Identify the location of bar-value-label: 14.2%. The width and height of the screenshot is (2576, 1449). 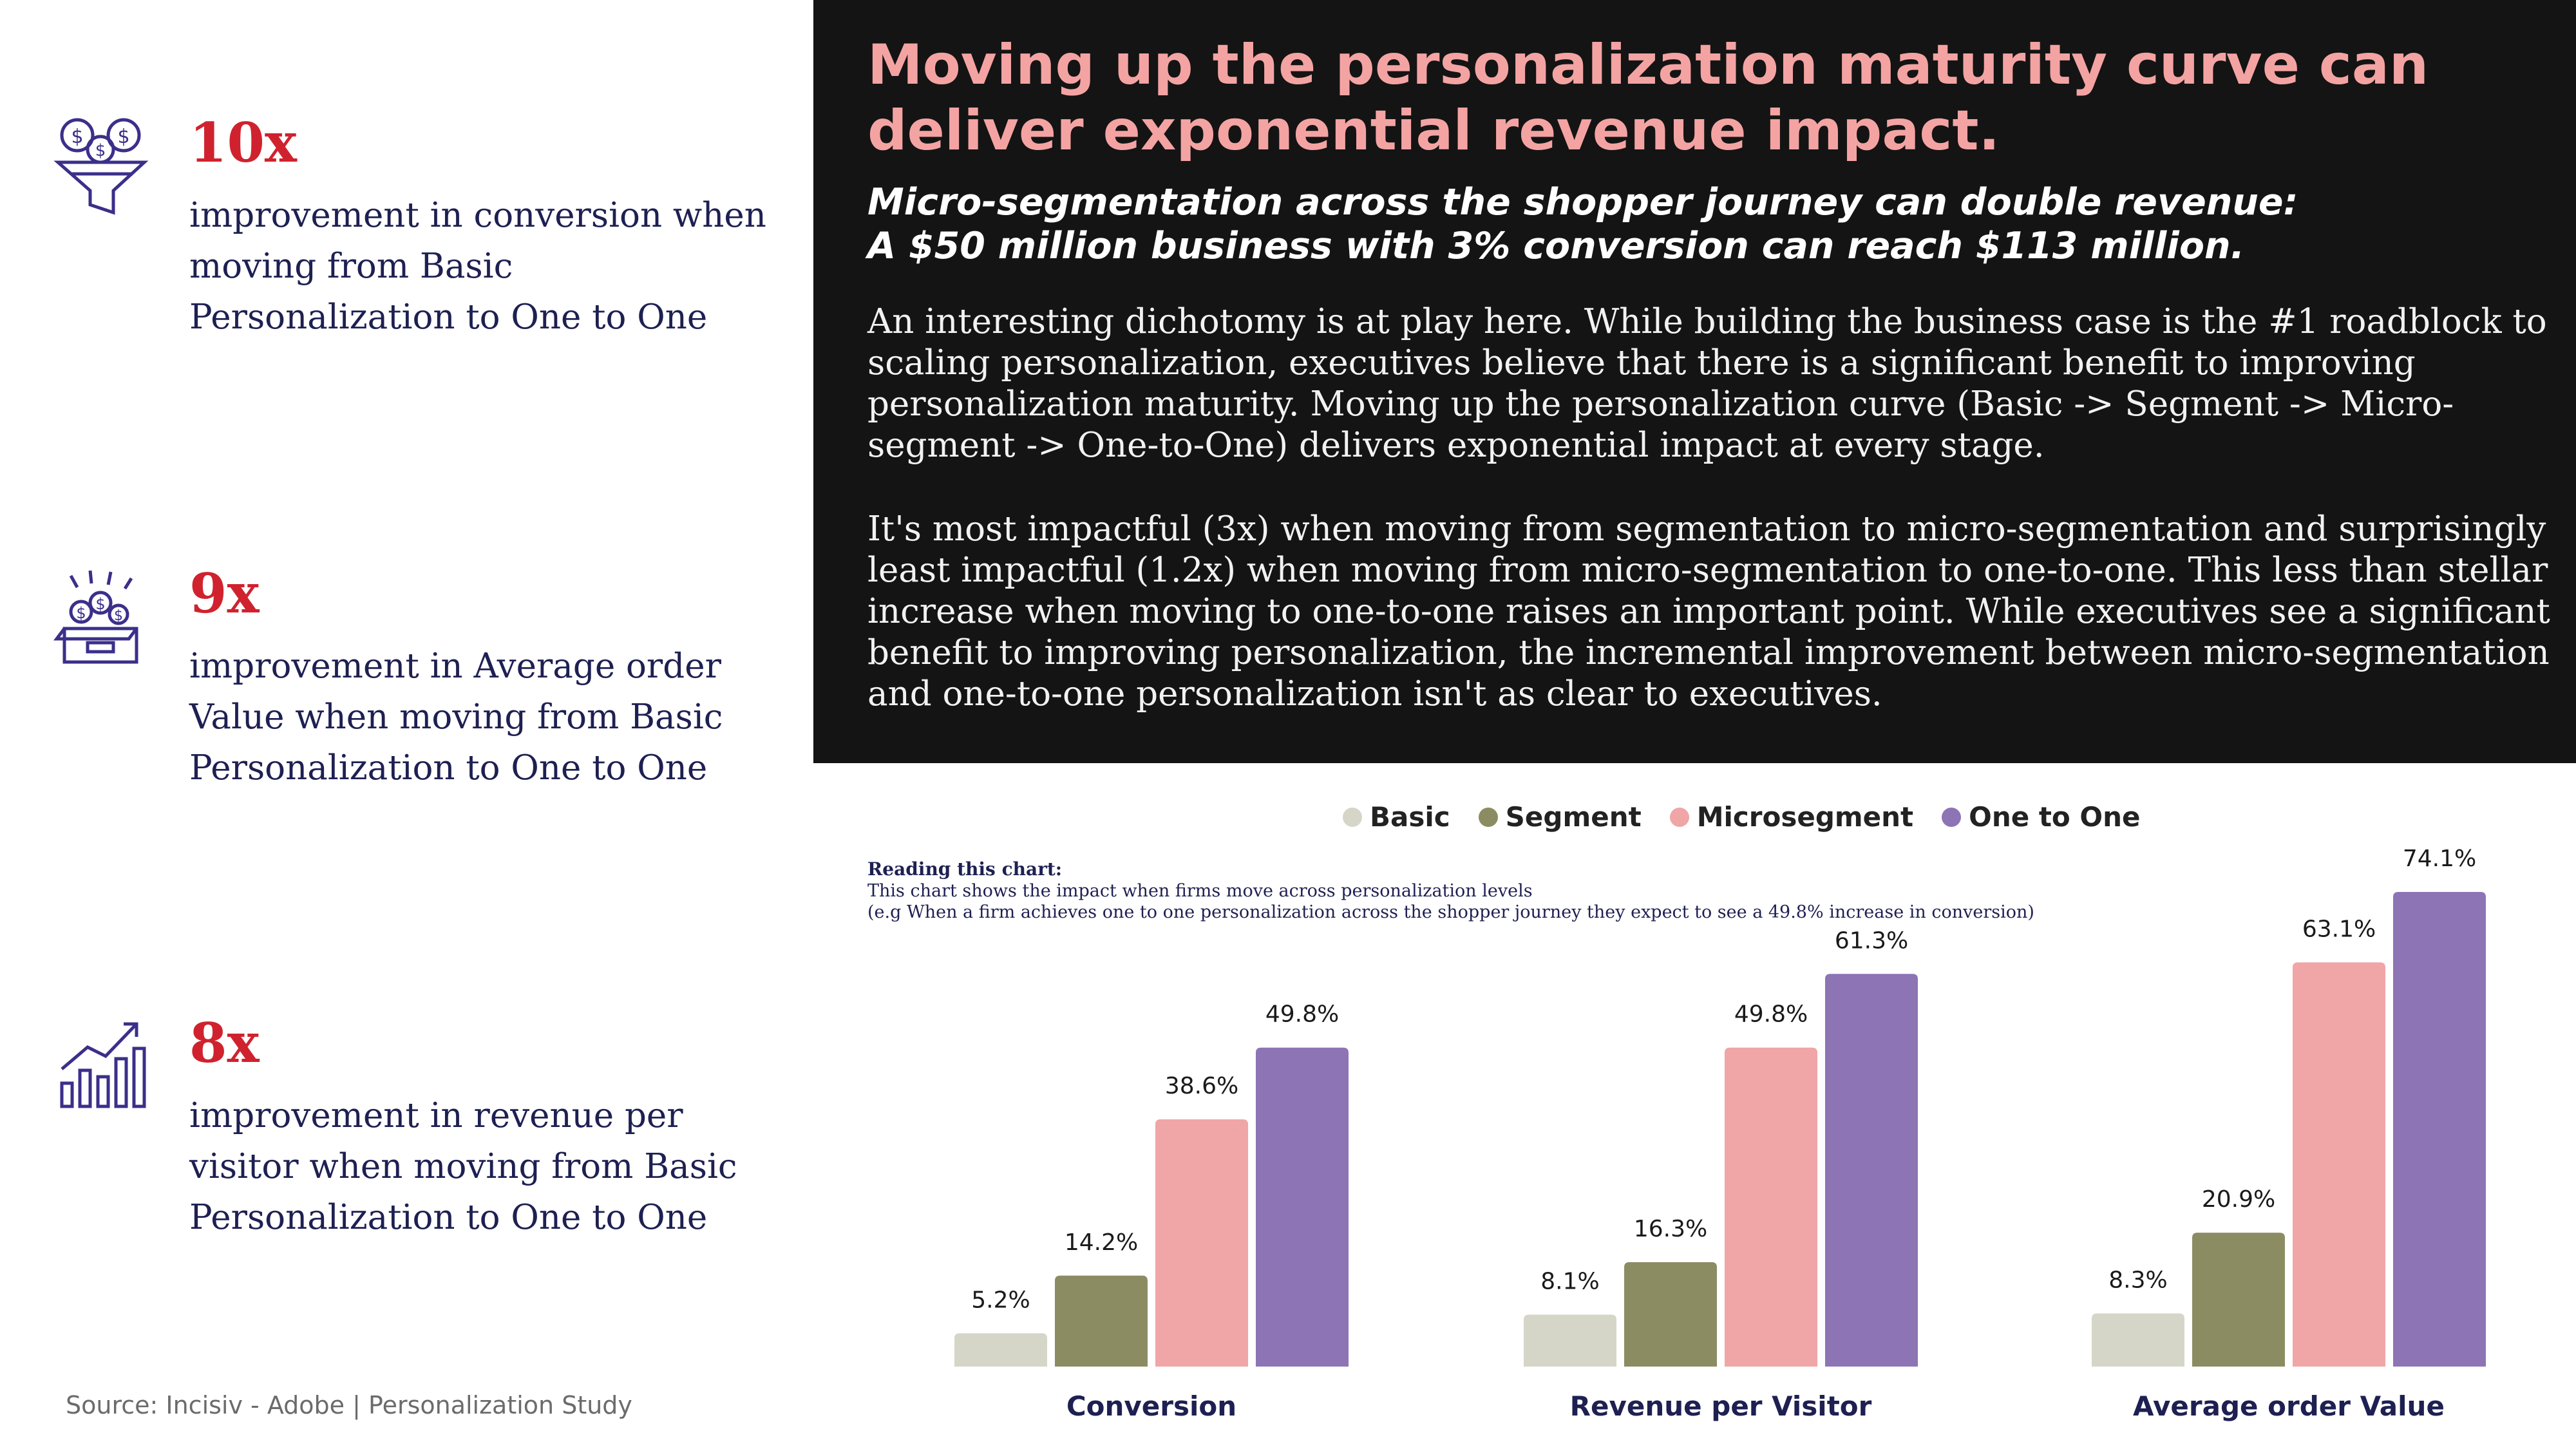
(1101, 1242).